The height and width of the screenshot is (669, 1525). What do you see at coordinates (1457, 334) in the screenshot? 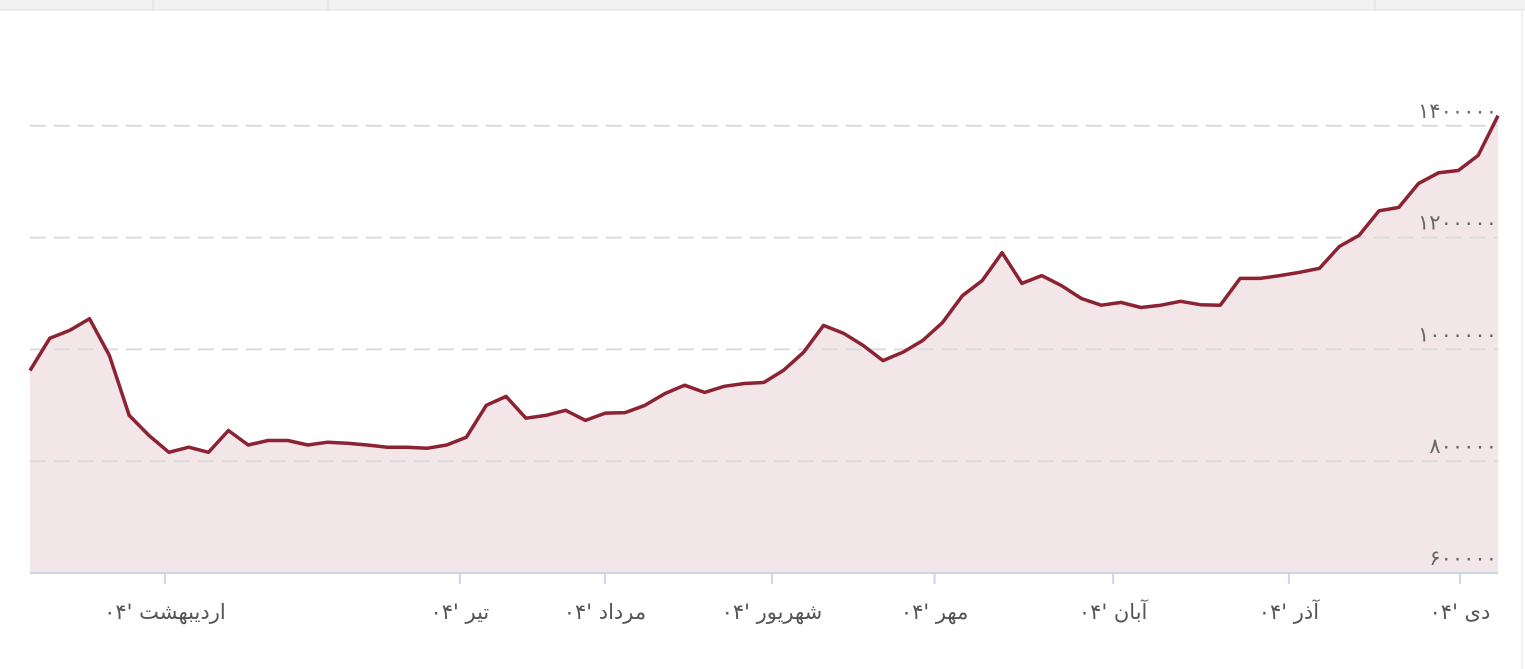
I see `y-tick-label: ۱۰۰۰۰۰۰` at bounding box center [1457, 334].